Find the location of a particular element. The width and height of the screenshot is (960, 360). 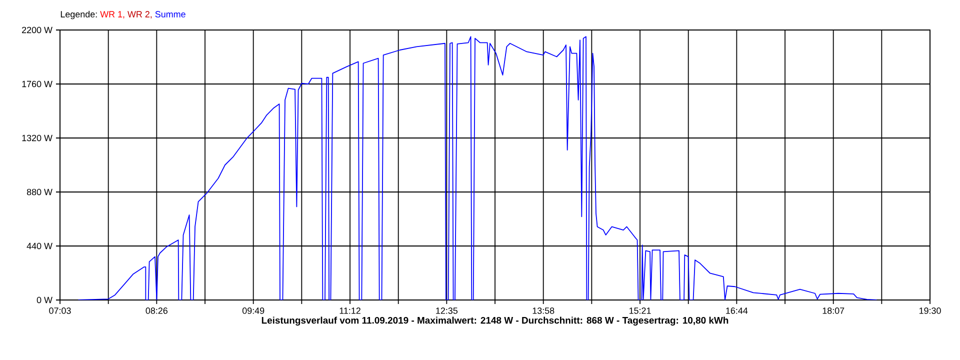

x-tick-label: 08:26 is located at coordinates (157, 311).